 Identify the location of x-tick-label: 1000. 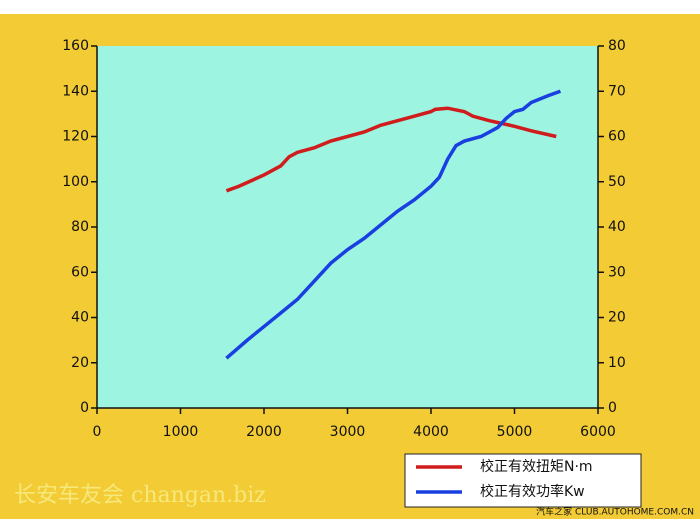
(181, 432).